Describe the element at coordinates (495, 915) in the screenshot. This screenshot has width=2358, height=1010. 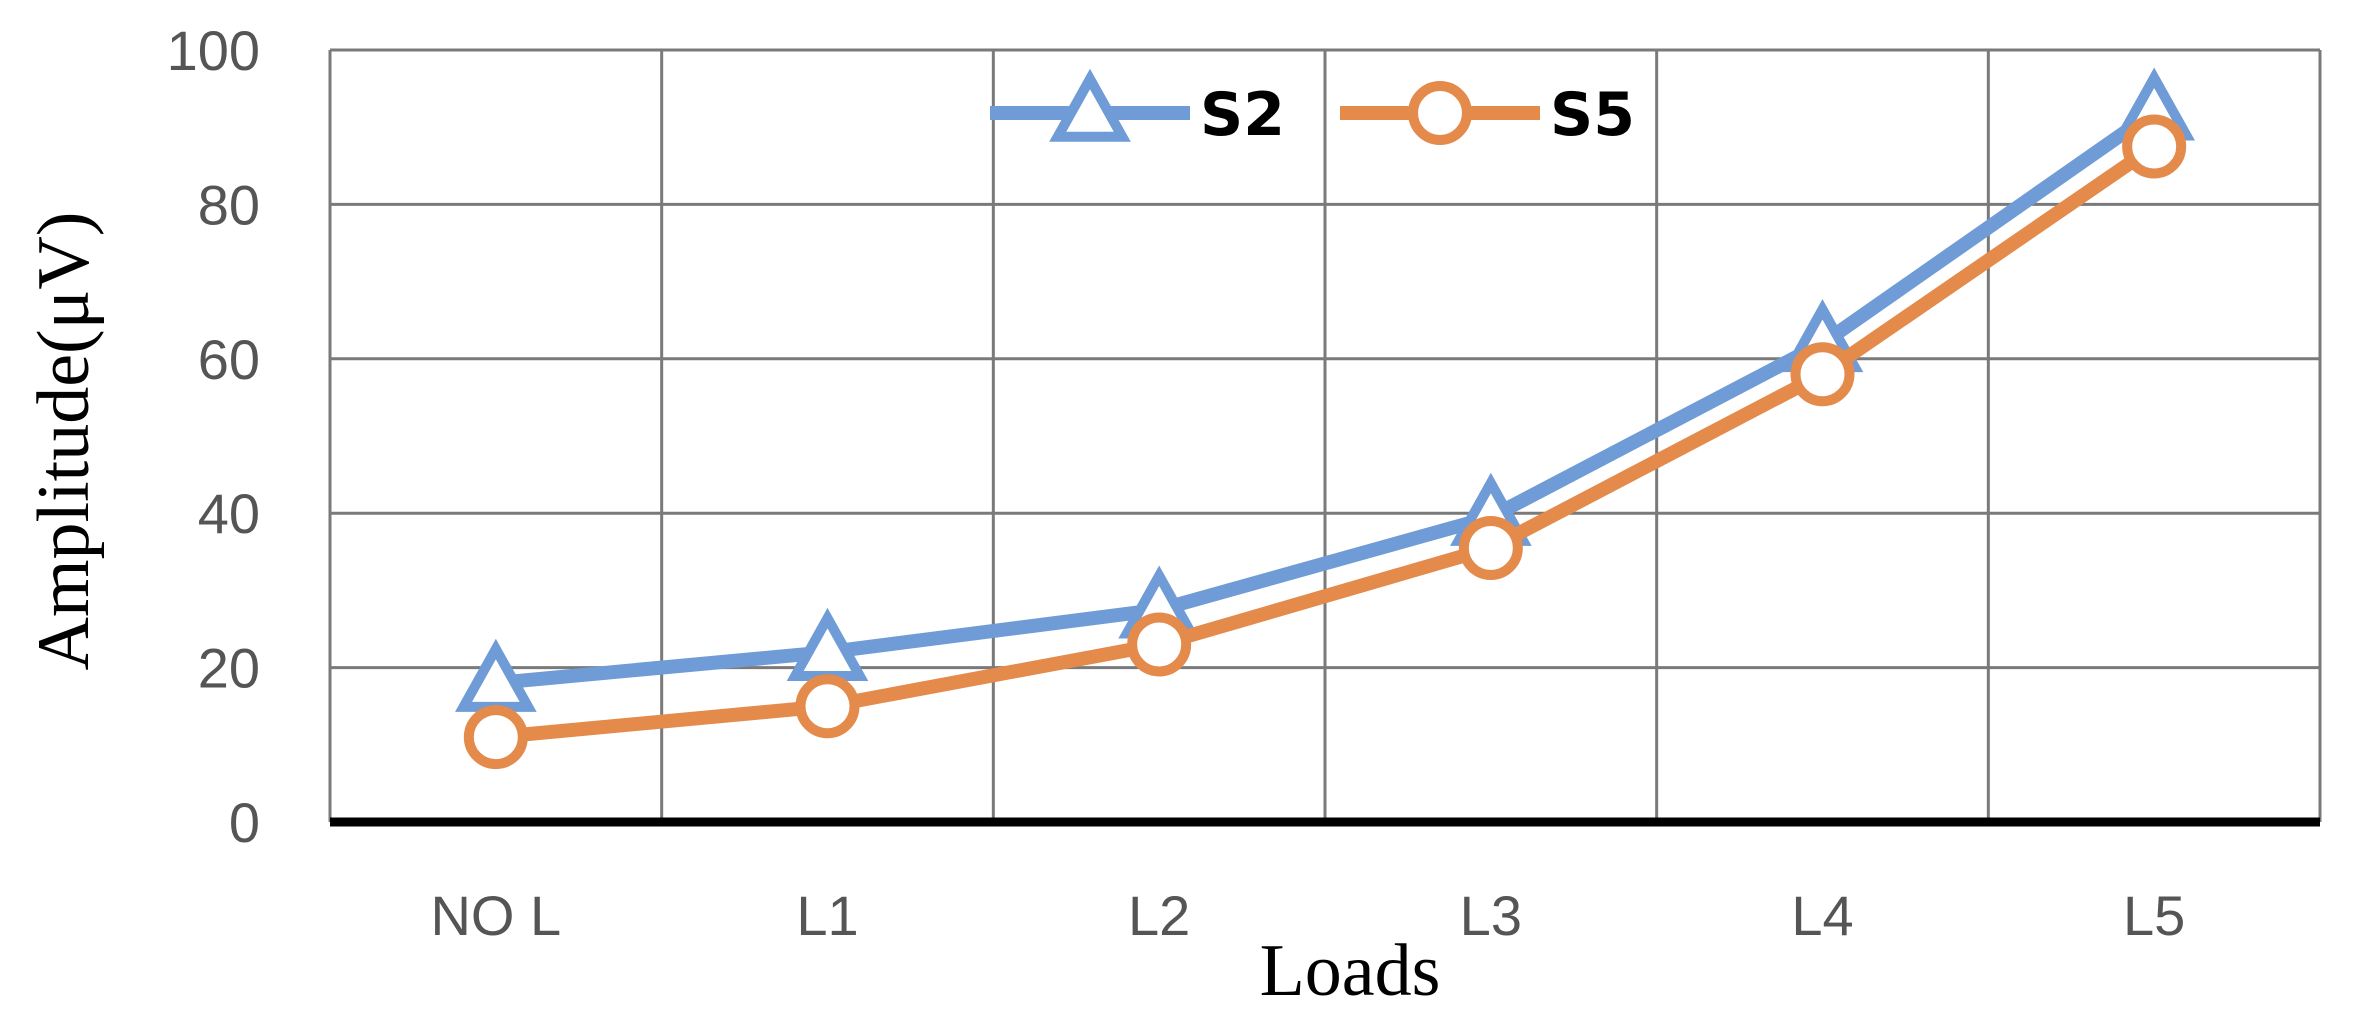
I see `x-tick-label: NO L` at that location.